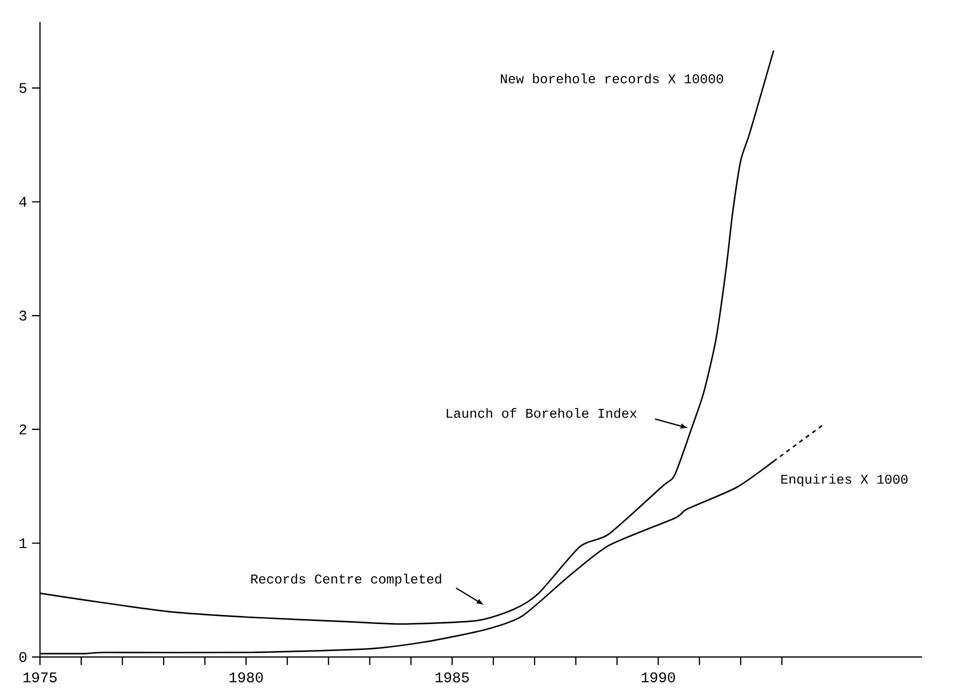  I want to click on y-tick-label: 1, so click(23, 543).